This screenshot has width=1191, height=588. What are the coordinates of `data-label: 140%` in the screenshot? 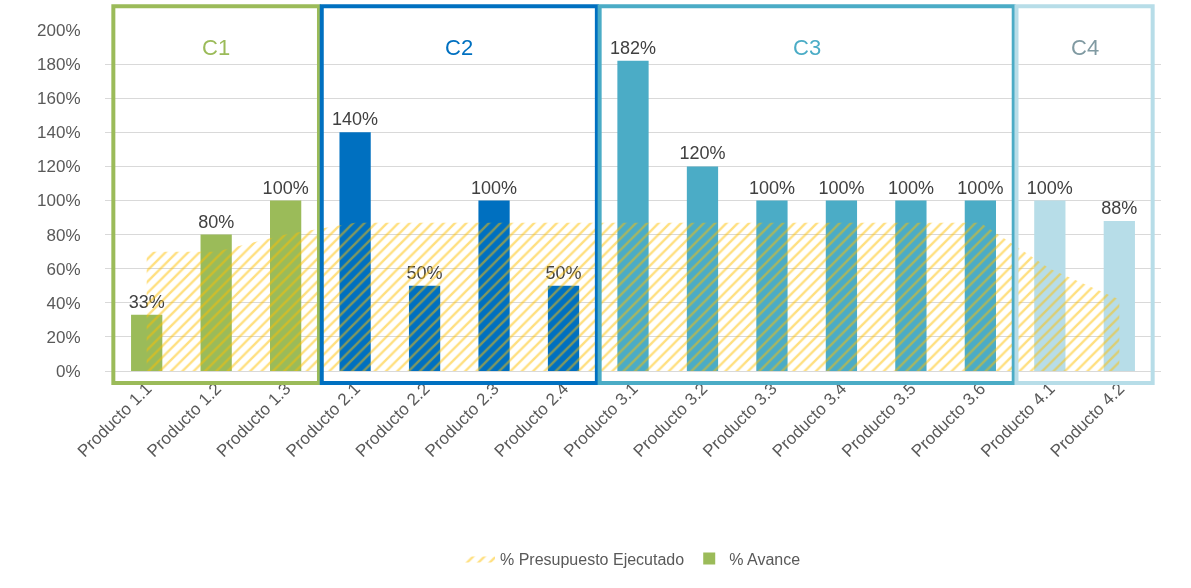 It's located at (355, 119).